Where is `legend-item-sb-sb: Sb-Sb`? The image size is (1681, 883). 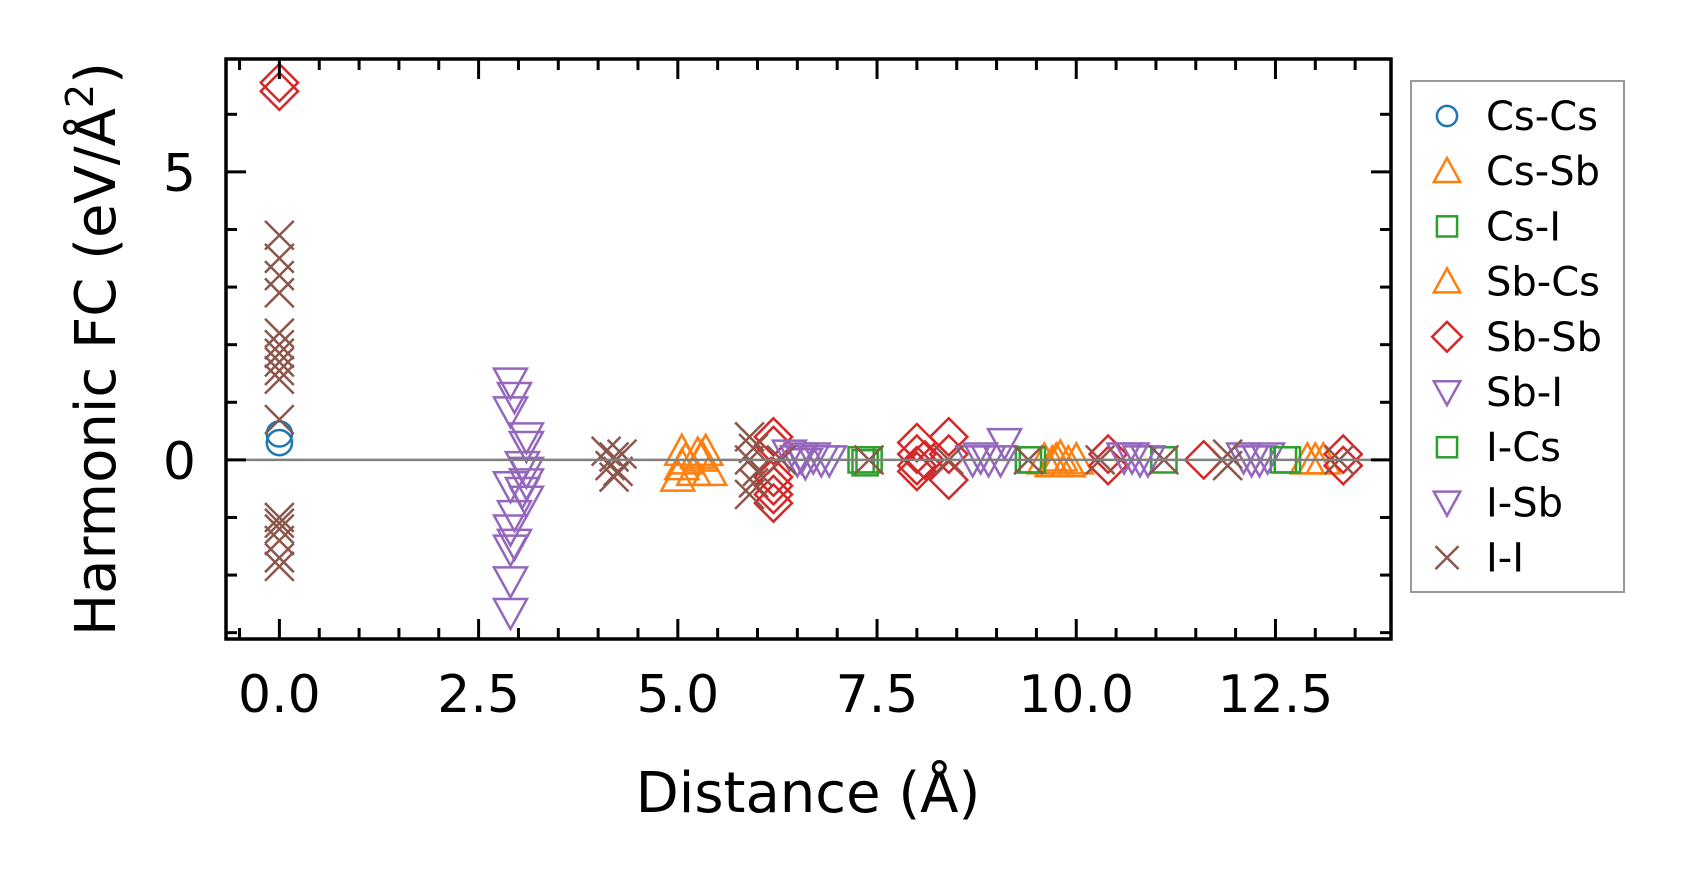
legend-item-sb-sb: Sb-Sb is located at coordinates (1516, 338).